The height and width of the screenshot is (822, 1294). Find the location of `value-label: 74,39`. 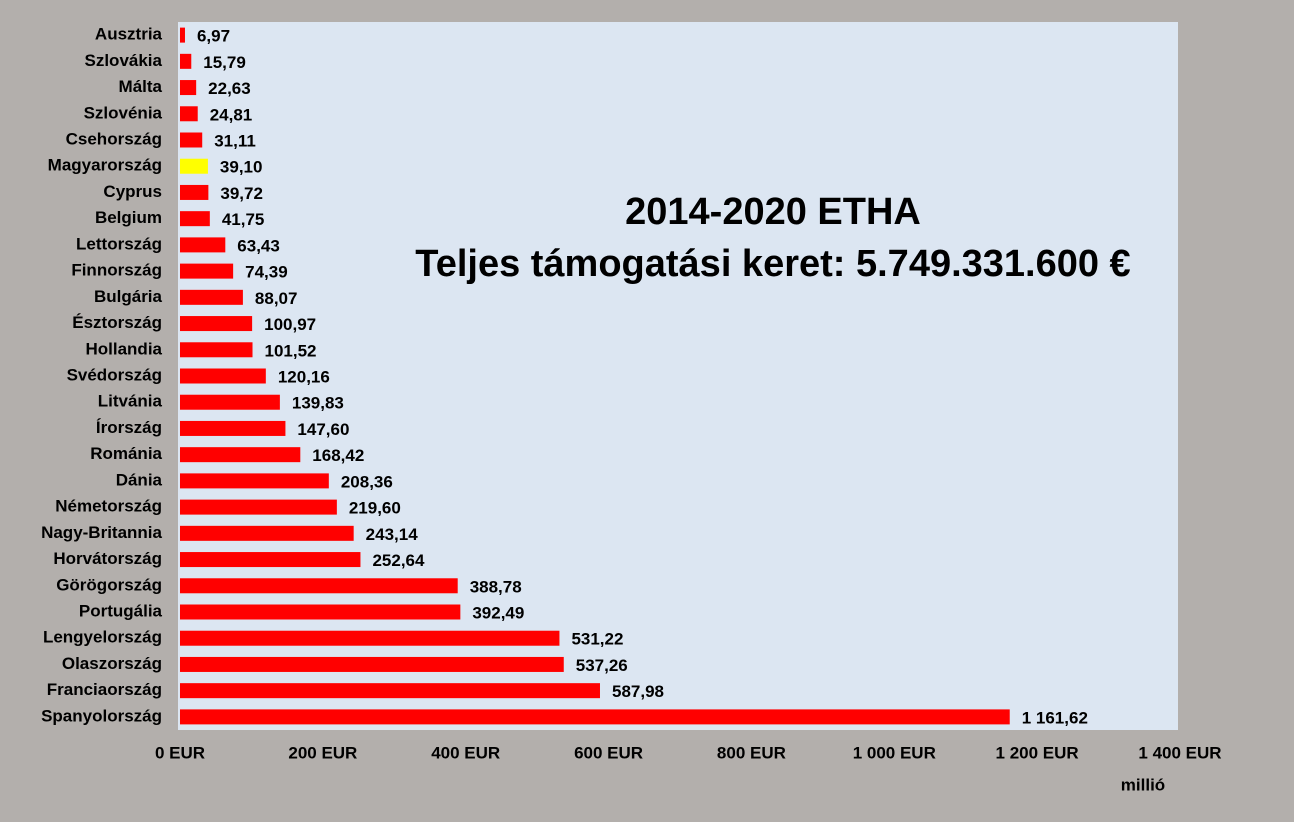

value-label: 74,39 is located at coordinates (266, 272).